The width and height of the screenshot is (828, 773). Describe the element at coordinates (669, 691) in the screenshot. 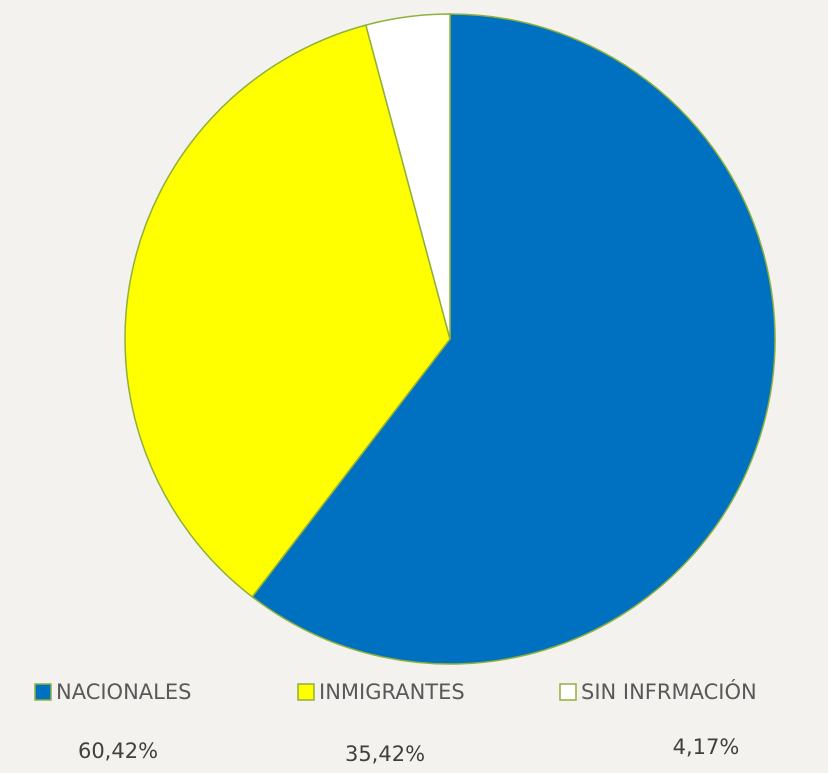

I see `legend-label: SIN INFRMACIÓN` at that location.